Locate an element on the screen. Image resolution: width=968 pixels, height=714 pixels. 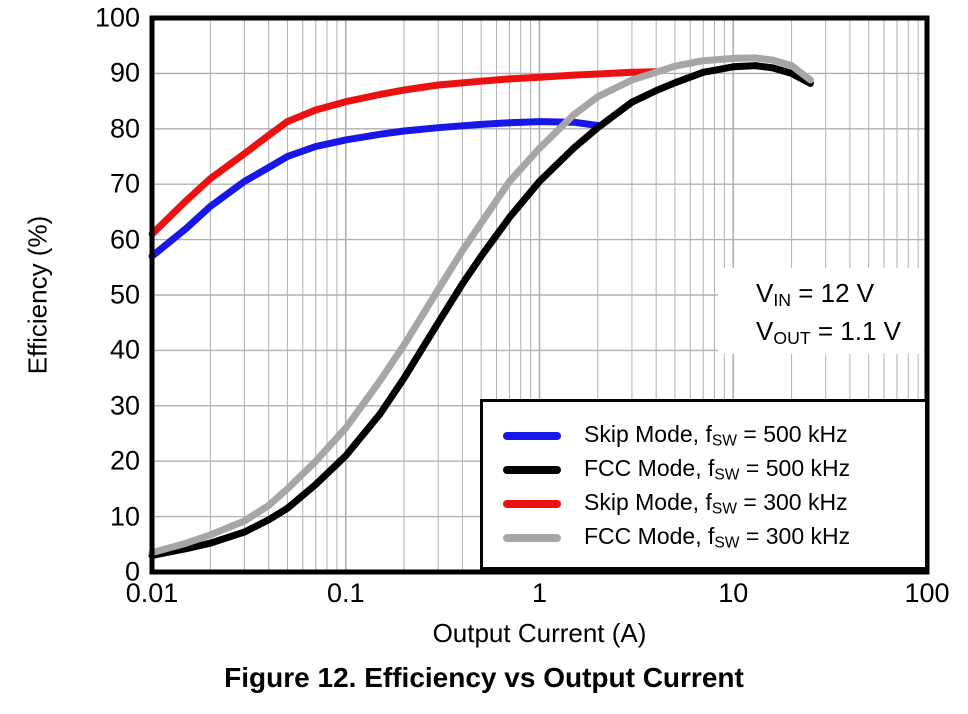
y-tick-label: 30 is located at coordinates (124, 405).